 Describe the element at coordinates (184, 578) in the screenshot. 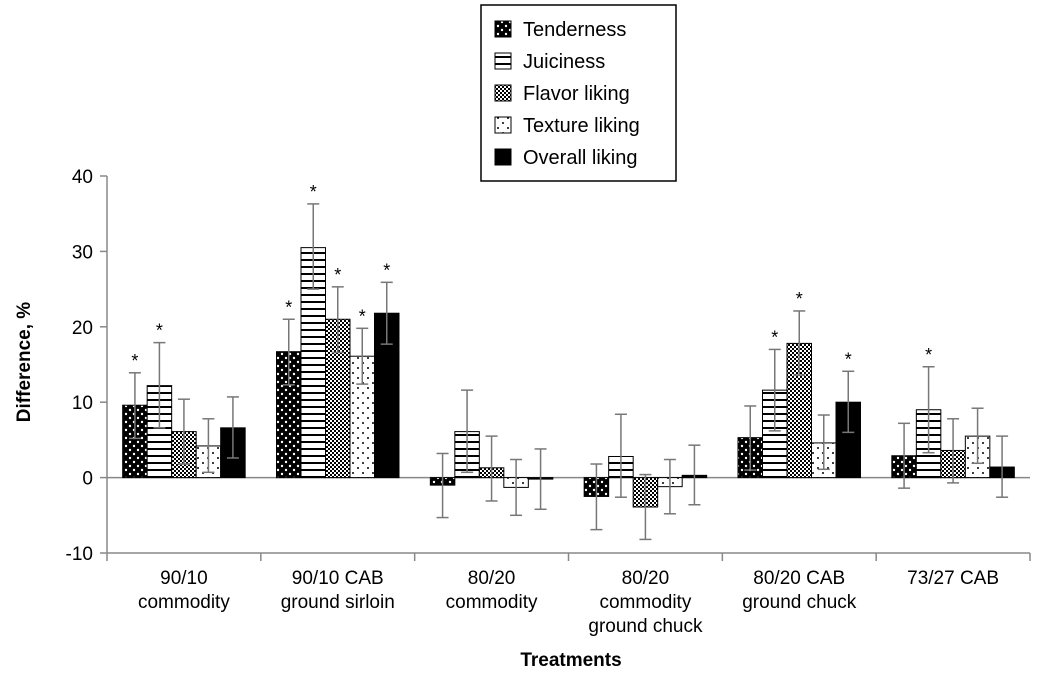

I see `x-category-label: 90/10` at that location.